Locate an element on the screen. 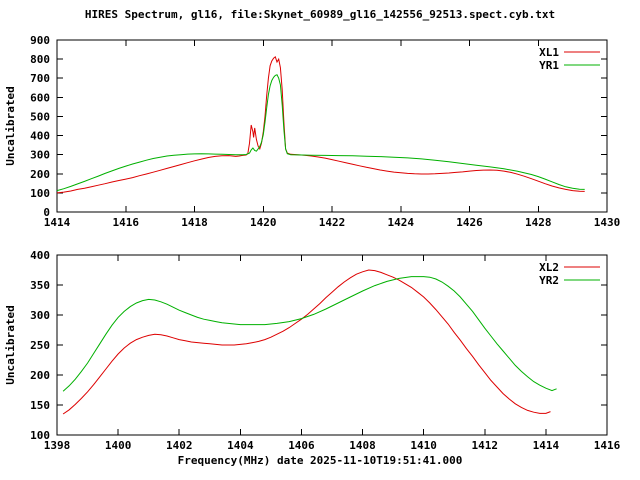 This screenshot has width=640, height=480. y-tick-label: 500 is located at coordinates (40, 116).